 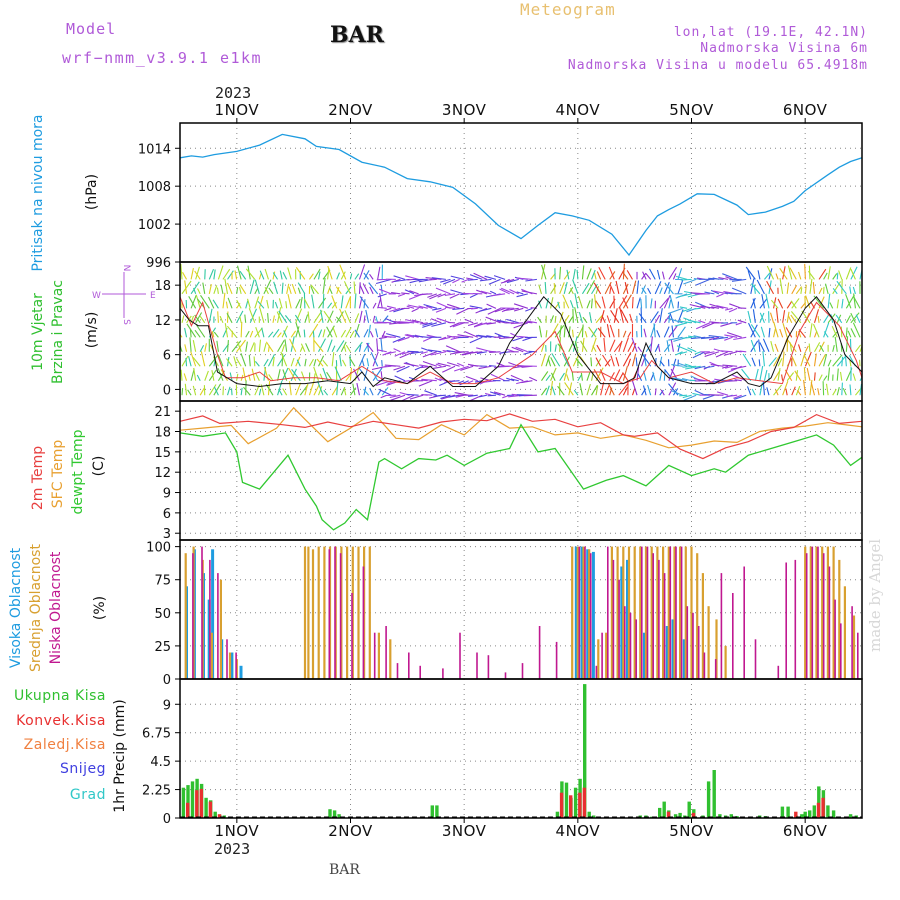 I want to click on wind-arrows, so click(x=521, y=332).